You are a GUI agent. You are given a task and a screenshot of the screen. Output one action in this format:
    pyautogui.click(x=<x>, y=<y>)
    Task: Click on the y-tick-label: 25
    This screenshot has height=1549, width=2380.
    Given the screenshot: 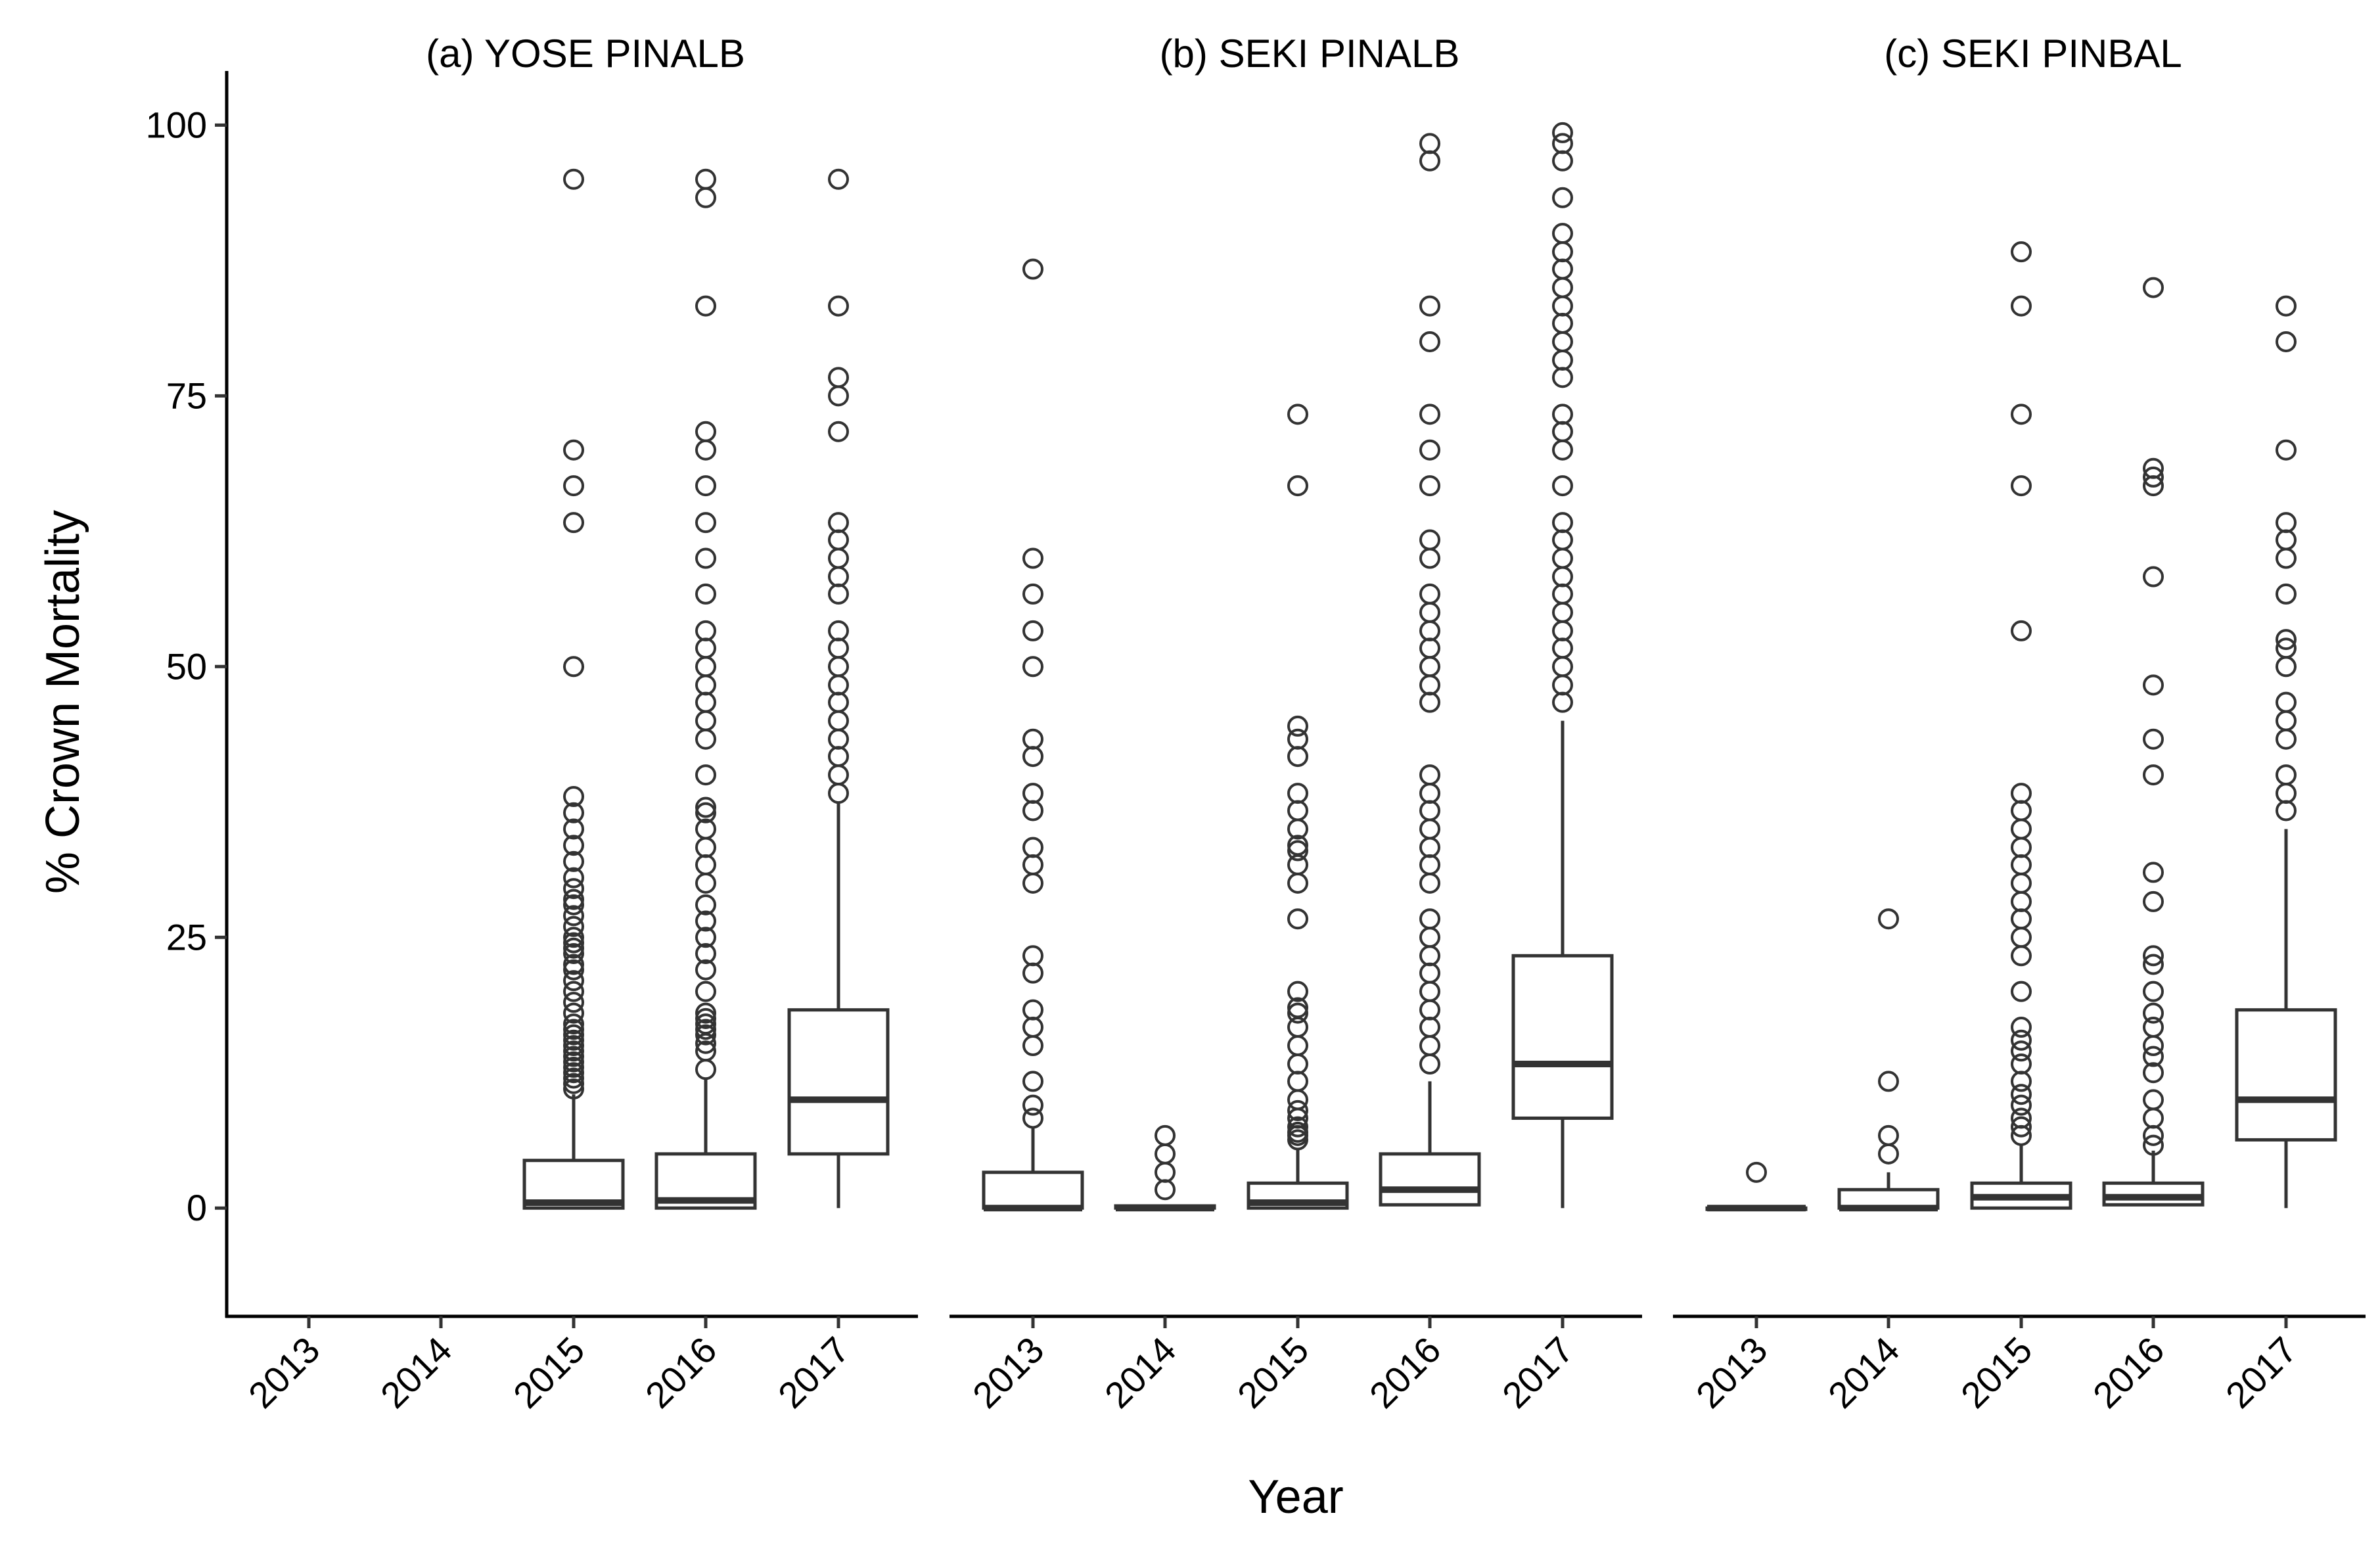 What is the action you would take?
    pyautogui.click(x=186, y=937)
    